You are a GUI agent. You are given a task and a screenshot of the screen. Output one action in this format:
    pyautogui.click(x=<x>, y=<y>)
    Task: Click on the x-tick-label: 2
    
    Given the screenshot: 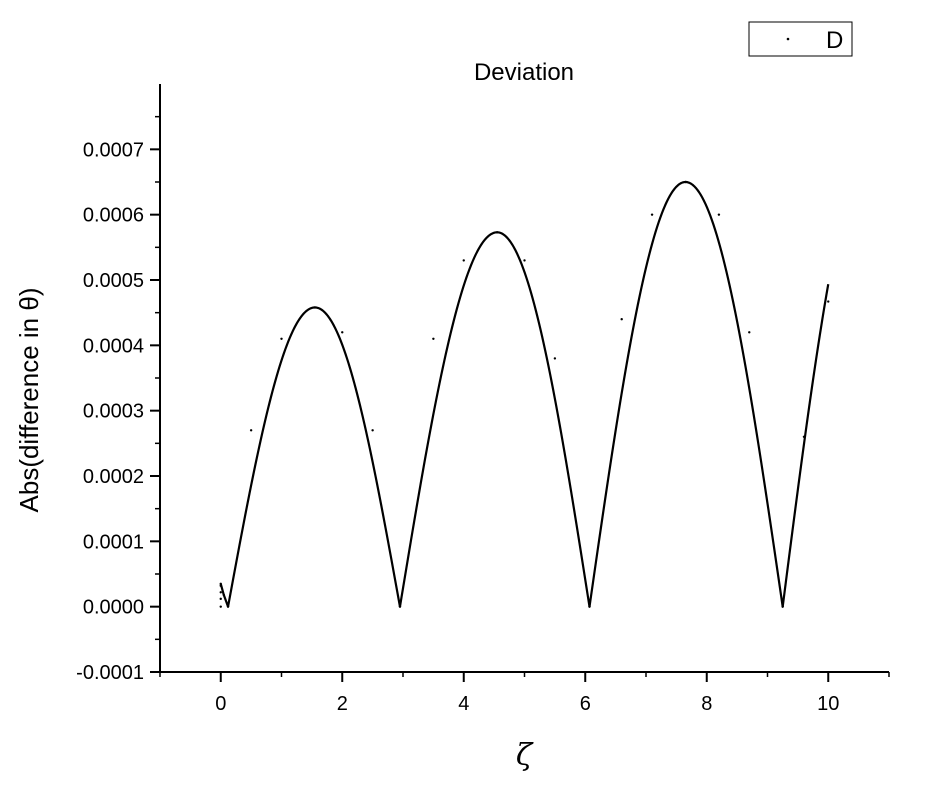 What is the action you would take?
    pyautogui.click(x=342, y=704)
    